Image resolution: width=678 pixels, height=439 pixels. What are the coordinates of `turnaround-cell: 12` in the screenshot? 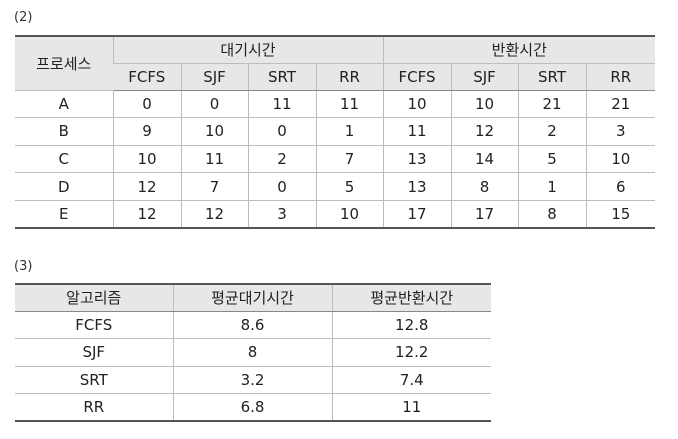 It's located at (484, 131).